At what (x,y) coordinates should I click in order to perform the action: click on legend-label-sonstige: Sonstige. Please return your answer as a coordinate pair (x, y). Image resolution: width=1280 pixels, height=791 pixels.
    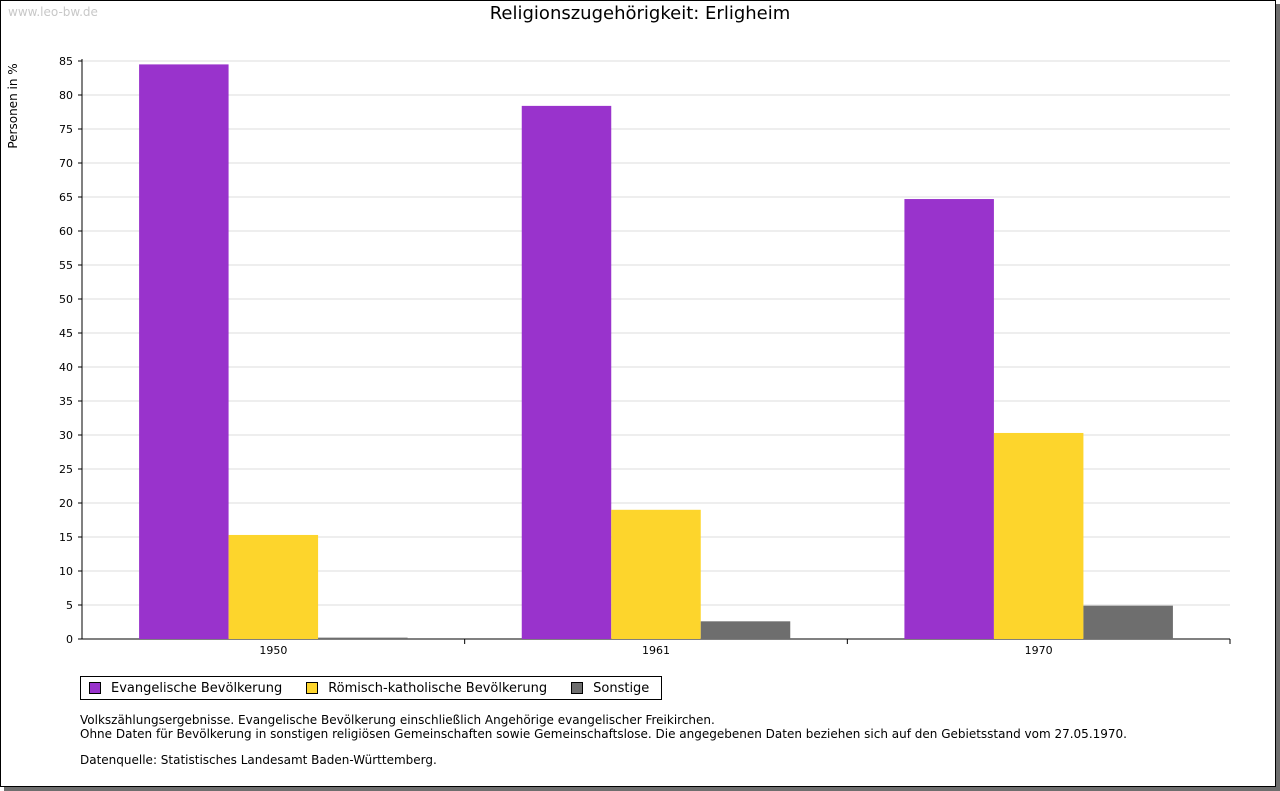
    Looking at the image, I should click on (621, 688).